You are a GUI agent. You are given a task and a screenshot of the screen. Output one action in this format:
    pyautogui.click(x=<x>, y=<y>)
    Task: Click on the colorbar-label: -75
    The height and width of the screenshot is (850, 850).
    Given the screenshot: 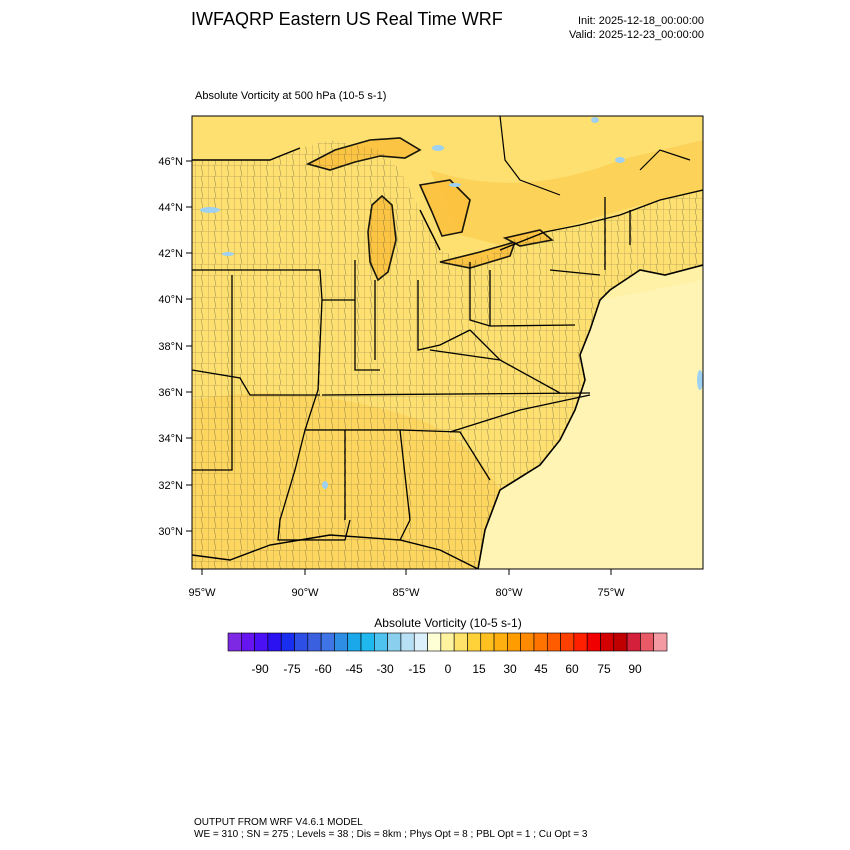 What is the action you would take?
    pyautogui.click(x=292, y=669)
    